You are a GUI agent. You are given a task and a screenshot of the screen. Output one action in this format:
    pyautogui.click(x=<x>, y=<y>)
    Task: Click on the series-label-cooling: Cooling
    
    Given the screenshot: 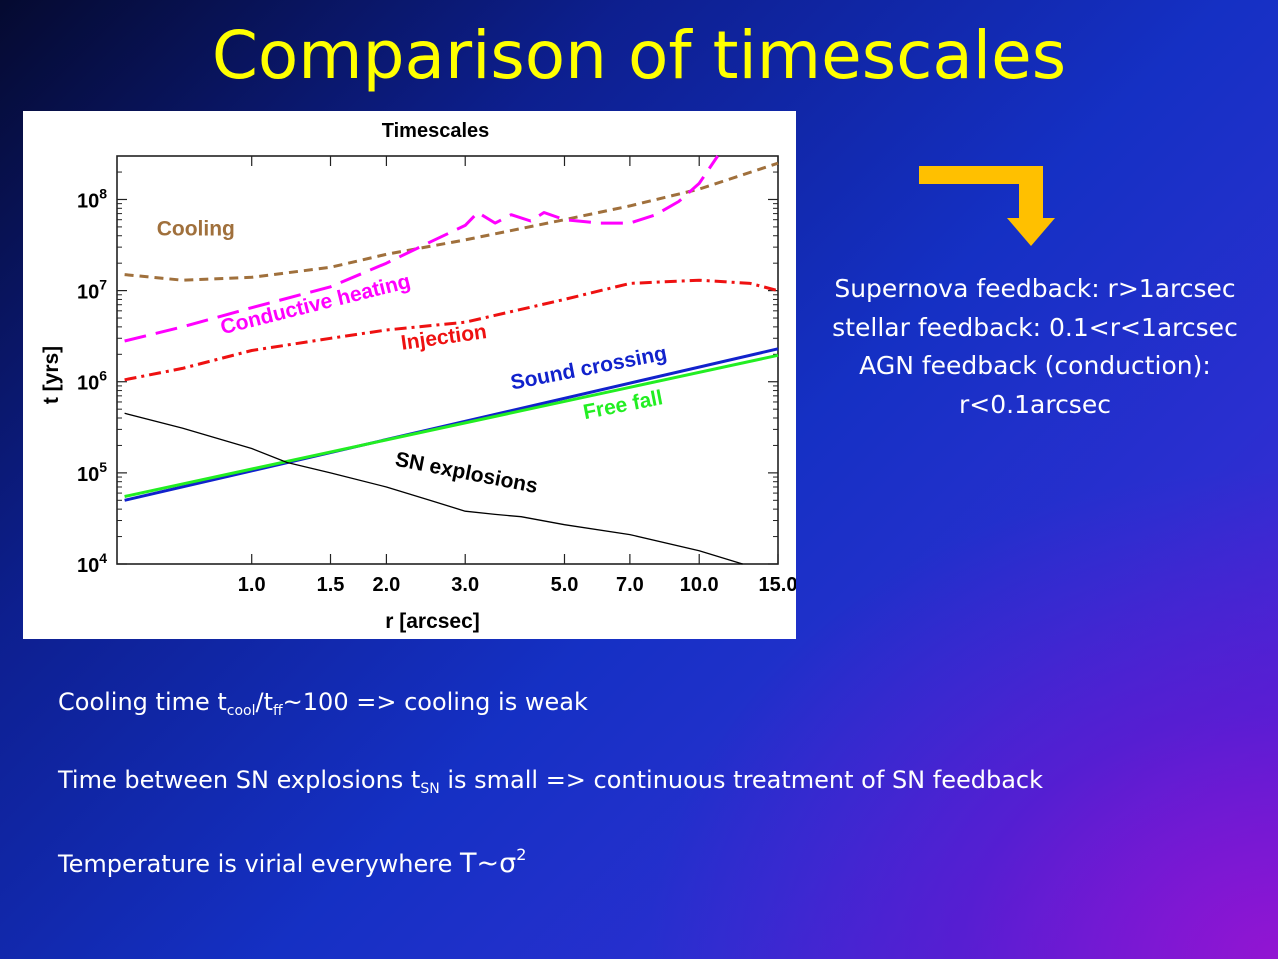 What is the action you would take?
    pyautogui.click(x=196, y=229)
    